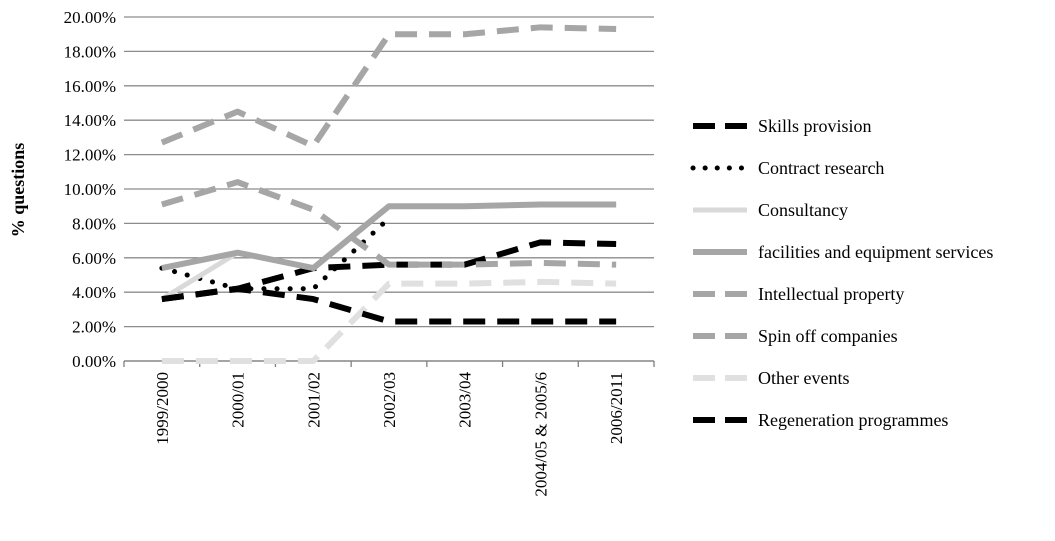 This screenshot has width=1055, height=541. Describe the element at coordinates (465, 400) in the screenshot. I see `x-tick-label: 2003/04` at that location.